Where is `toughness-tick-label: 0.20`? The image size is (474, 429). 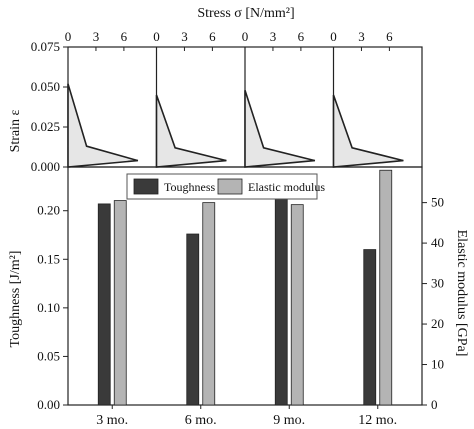
toughness-tick-label: 0.20 is located at coordinates (48, 210).